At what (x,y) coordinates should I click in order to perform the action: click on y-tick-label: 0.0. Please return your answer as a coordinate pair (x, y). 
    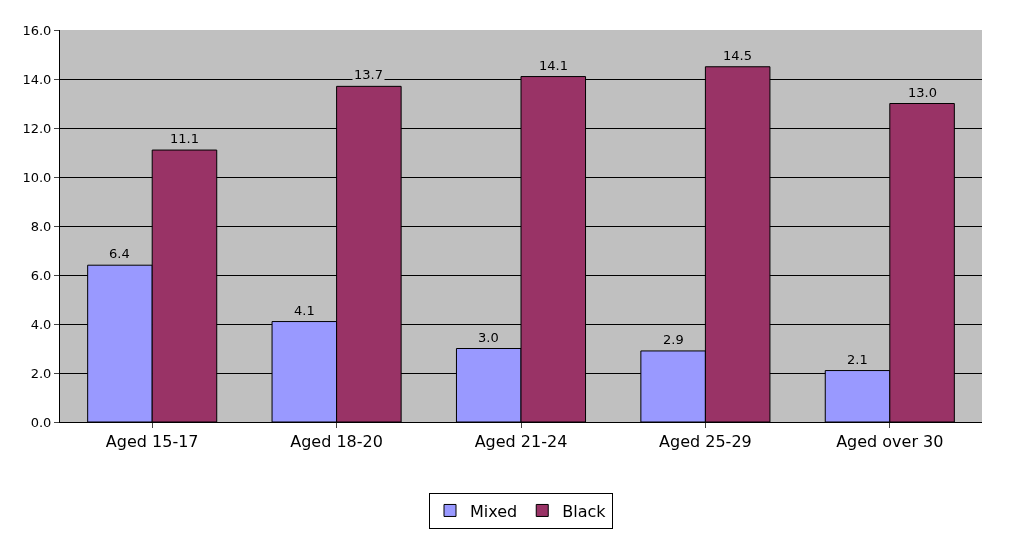
    Looking at the image, I should click on (41, 422).